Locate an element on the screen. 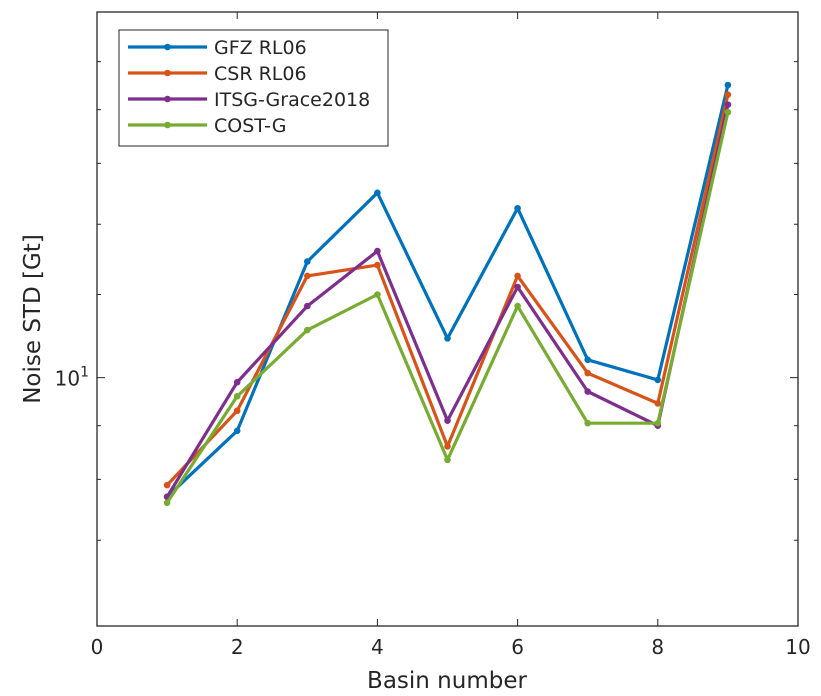  legend: GFZ RL06 CSR RL06 ITSG-Grace2018 COST-G is located at coordinates (253, 88).